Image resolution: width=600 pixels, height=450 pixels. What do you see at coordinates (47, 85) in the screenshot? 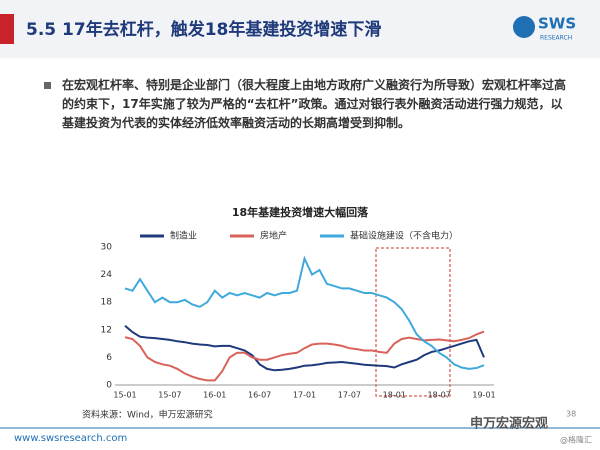
I see `bullet-marker` at bounding box center [47, 85].